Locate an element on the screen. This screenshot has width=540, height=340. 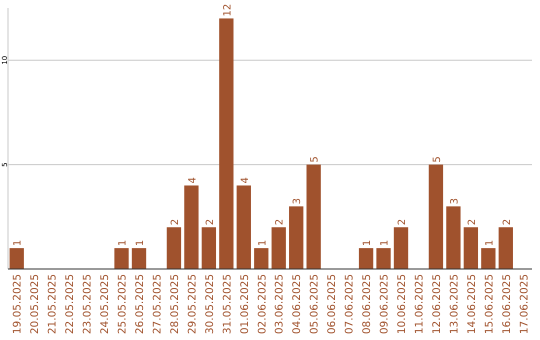
x-tick-label: 23.05.2025 is located at coordinates (88, 304).